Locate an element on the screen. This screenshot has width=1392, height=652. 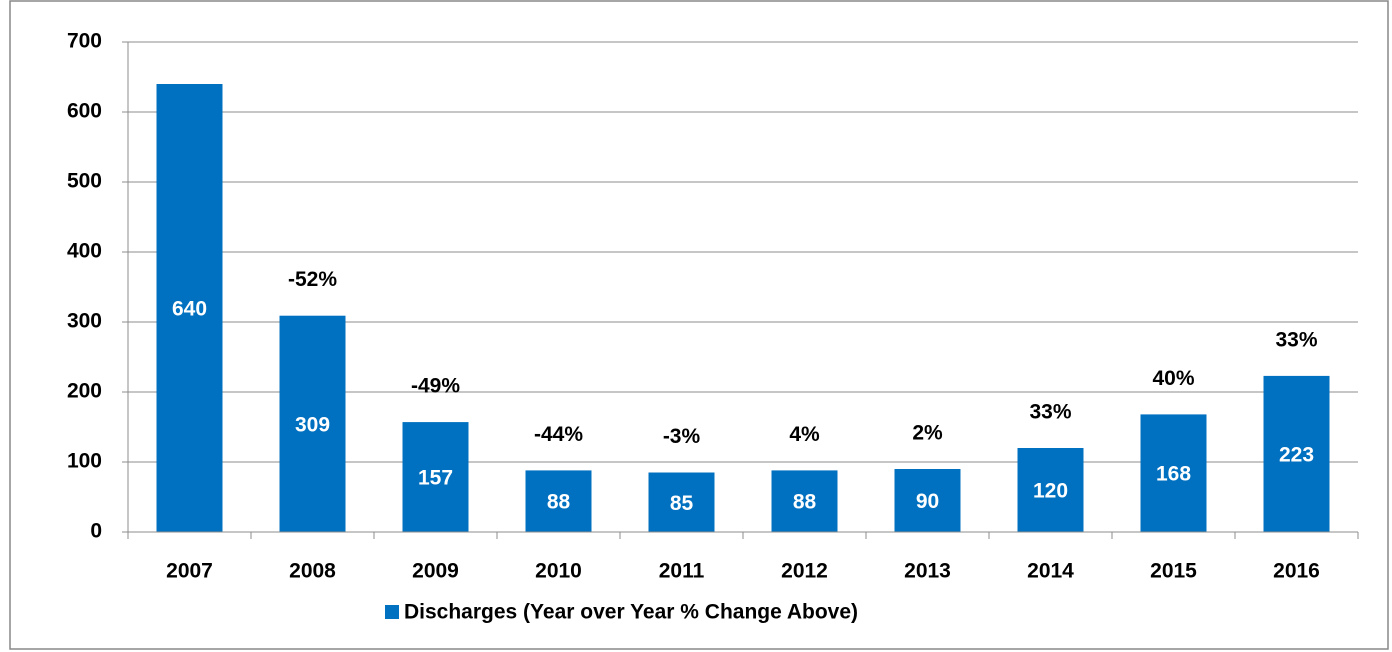
y-tick-label: 700 is located at coordinates (84, 41).